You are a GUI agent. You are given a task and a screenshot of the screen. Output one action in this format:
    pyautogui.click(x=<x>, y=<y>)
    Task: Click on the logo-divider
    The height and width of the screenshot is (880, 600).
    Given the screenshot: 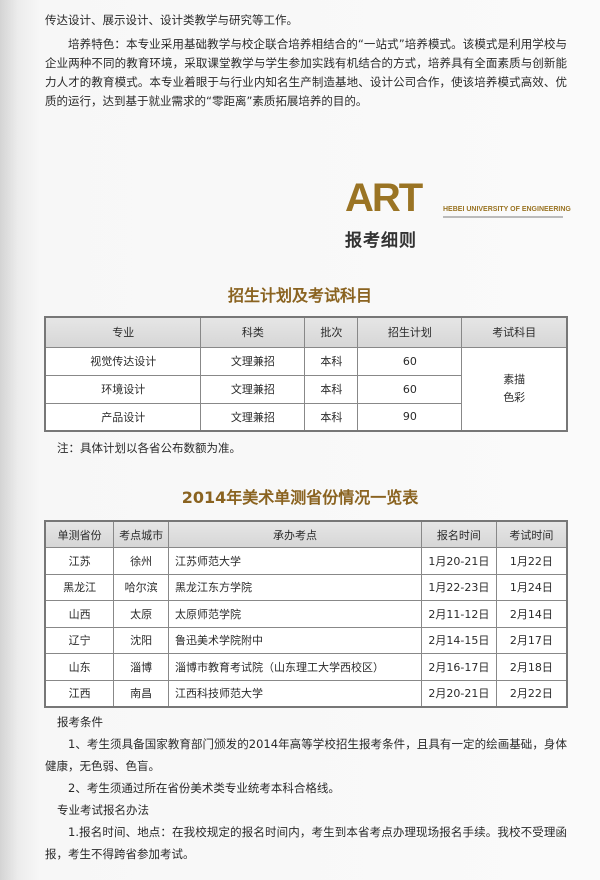 What is the action you would take?
    pyautogui.click(x=503, y=217)
    